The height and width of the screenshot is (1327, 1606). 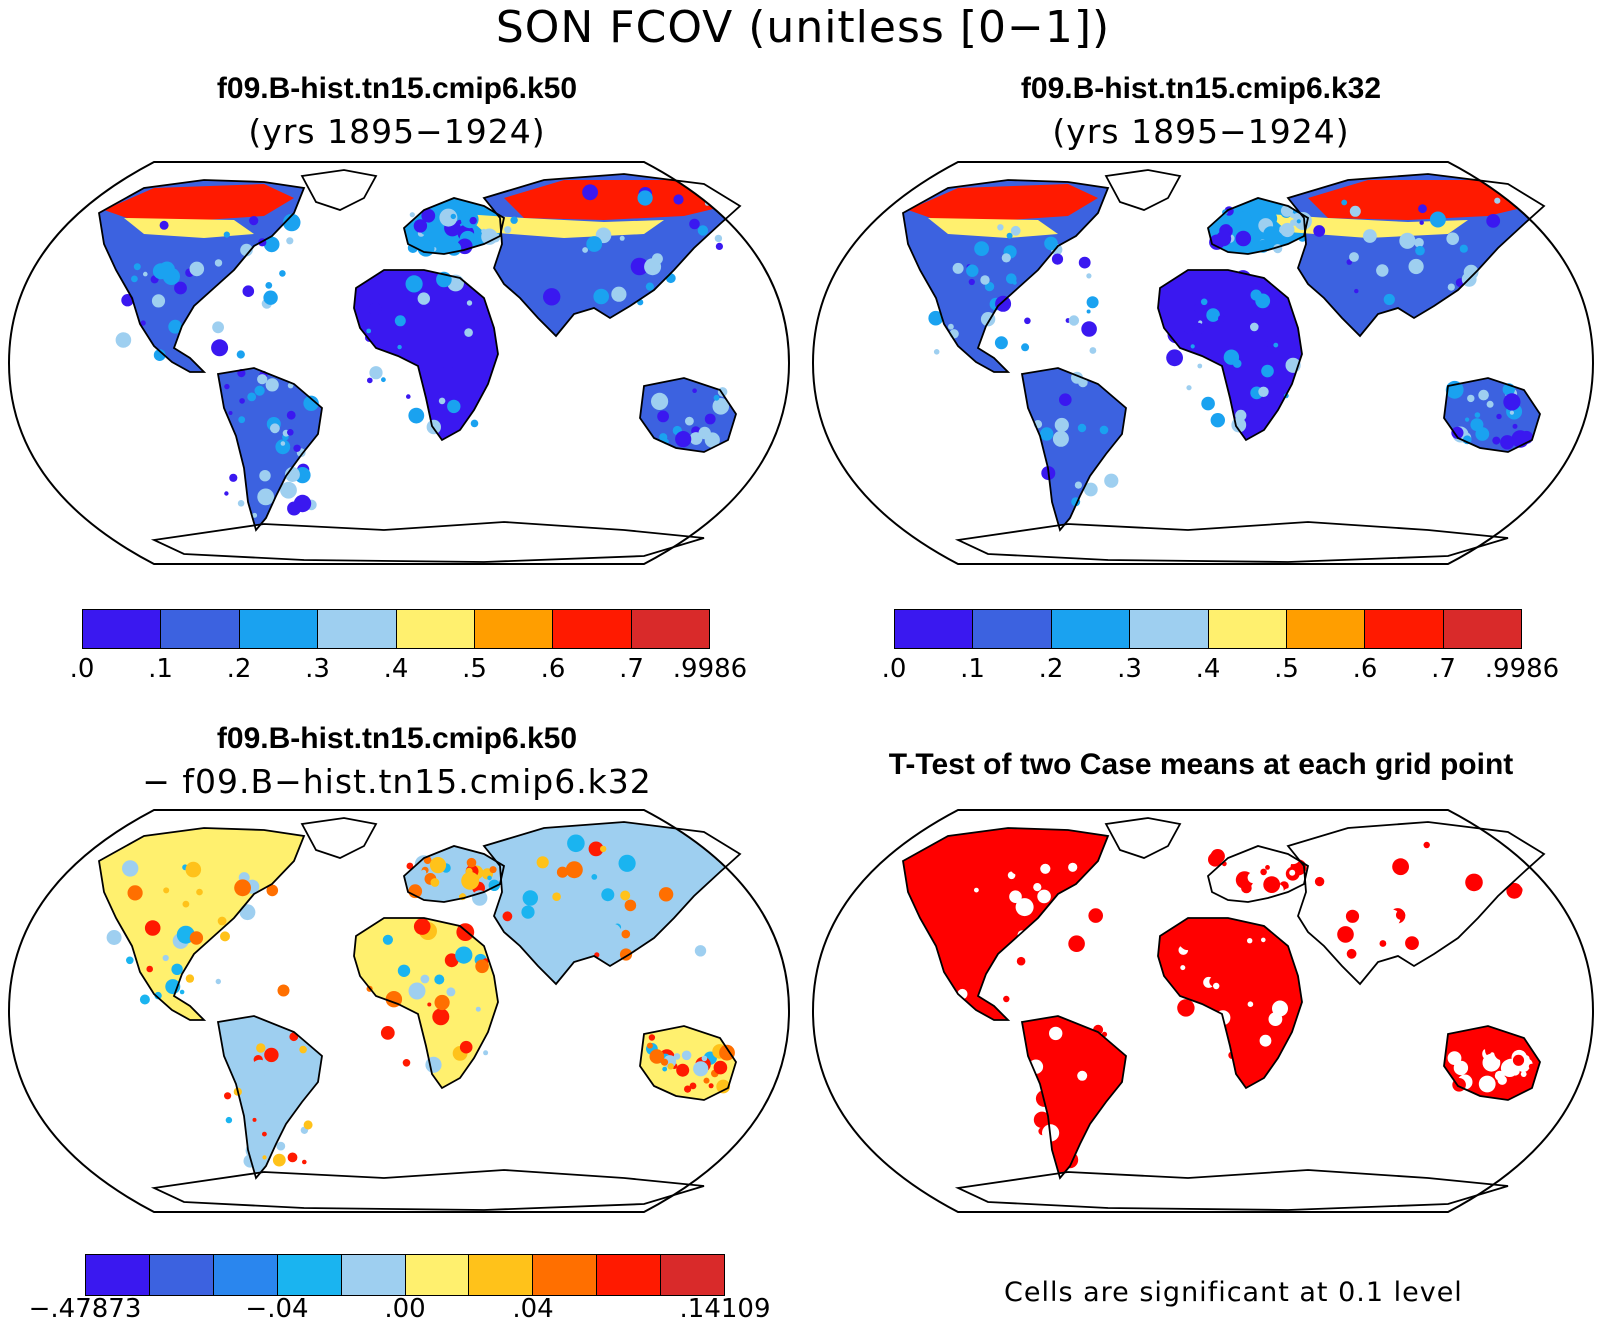 What do you see at coordinates (688, 1063) in the screenshot?
I see `region-australia` at bounding box center [688, 1063].